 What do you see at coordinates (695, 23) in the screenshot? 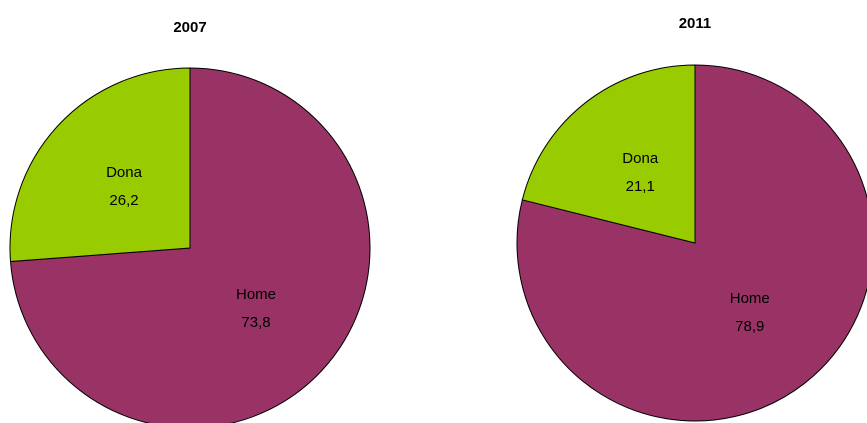
I see `chart-title: 2011` at bounding box center [695, 23].